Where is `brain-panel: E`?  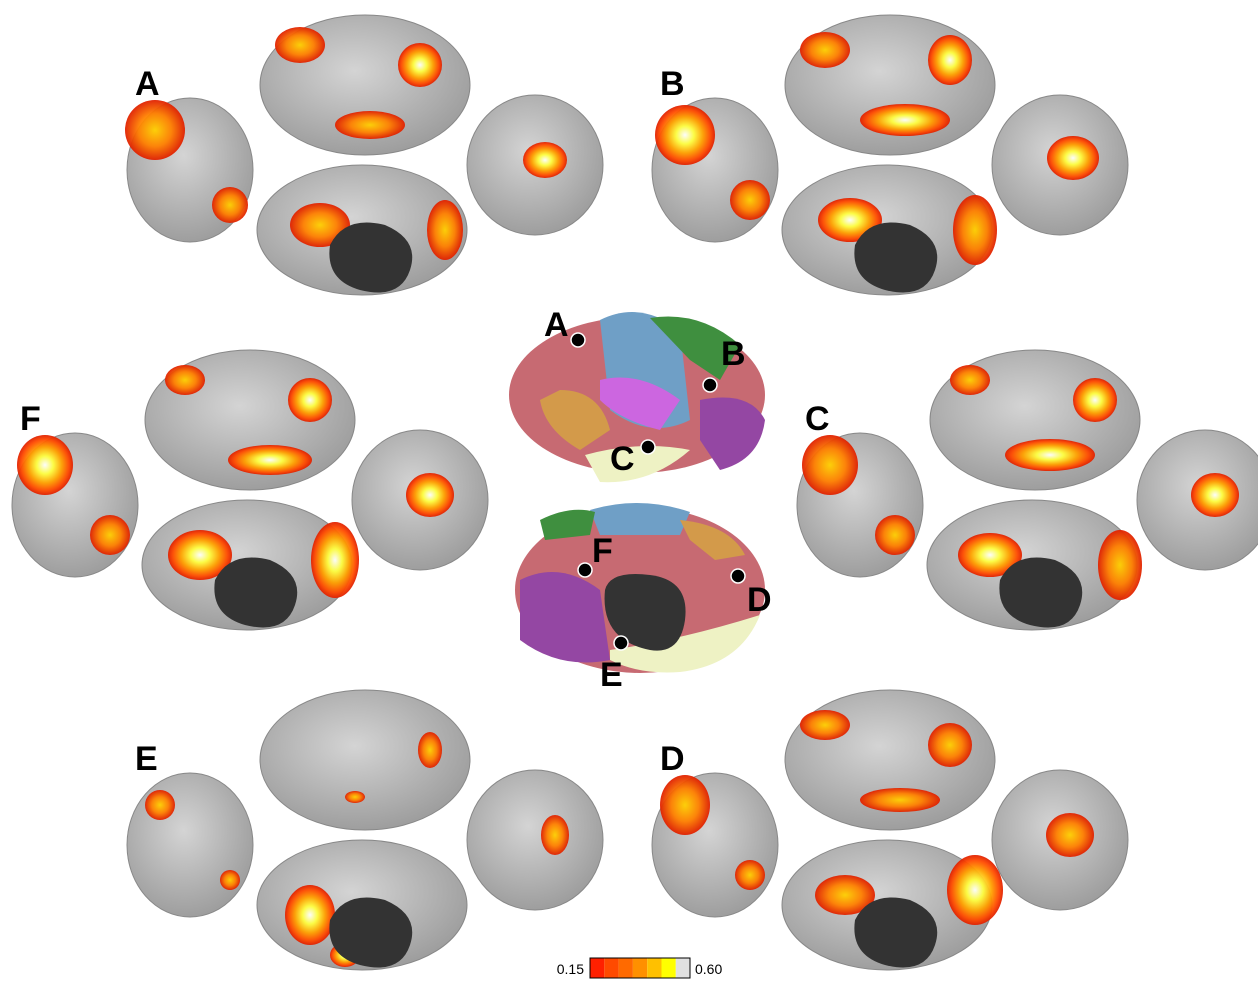 brain-panel: E is located at coordinates (365, 830).